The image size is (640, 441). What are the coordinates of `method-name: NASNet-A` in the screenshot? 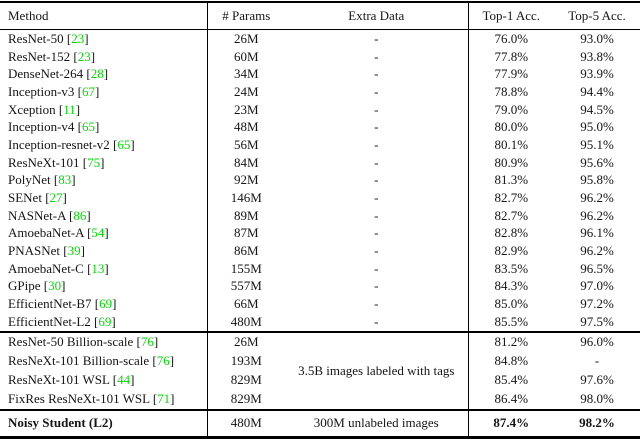 It's located at (37, 215).